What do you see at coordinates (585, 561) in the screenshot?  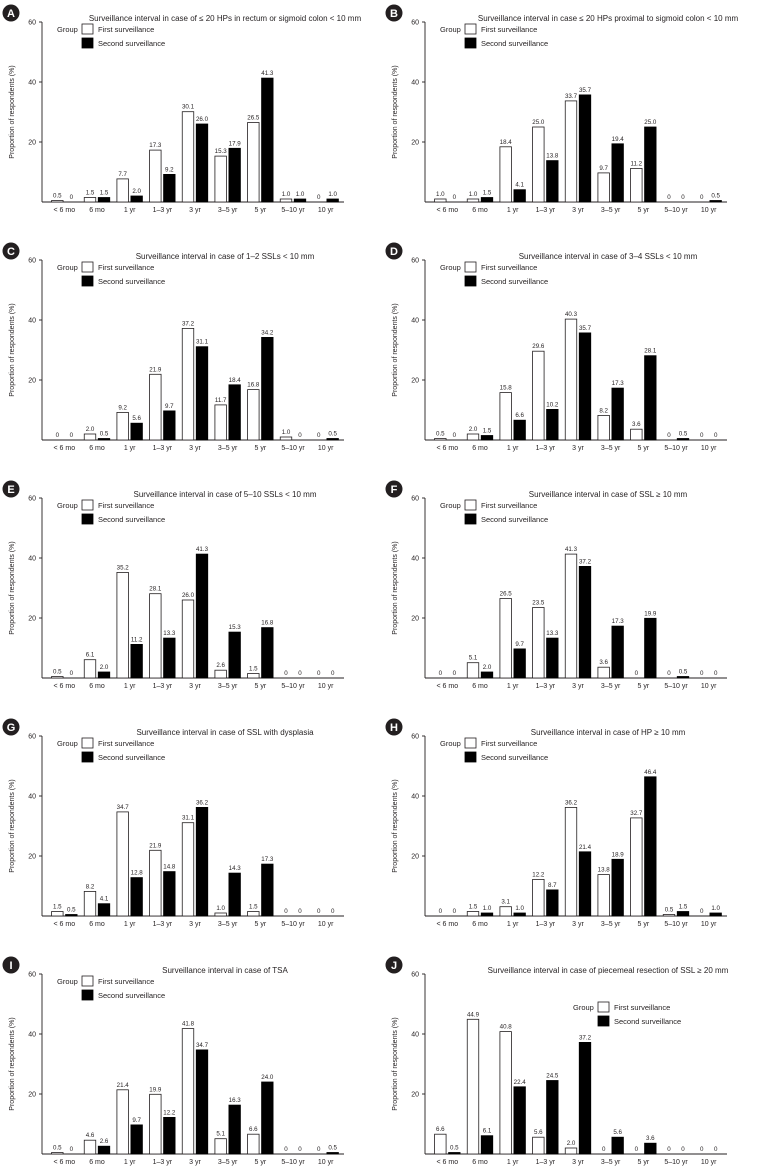 I see `data-label: 37.2` at bounding box center [585, 561].